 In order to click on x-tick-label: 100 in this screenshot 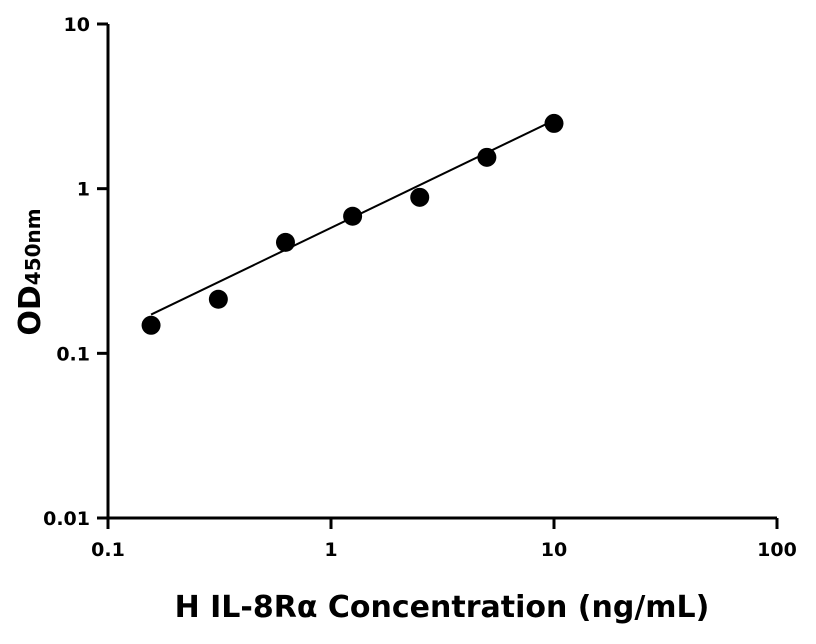, I will do `click(777, 550)`.